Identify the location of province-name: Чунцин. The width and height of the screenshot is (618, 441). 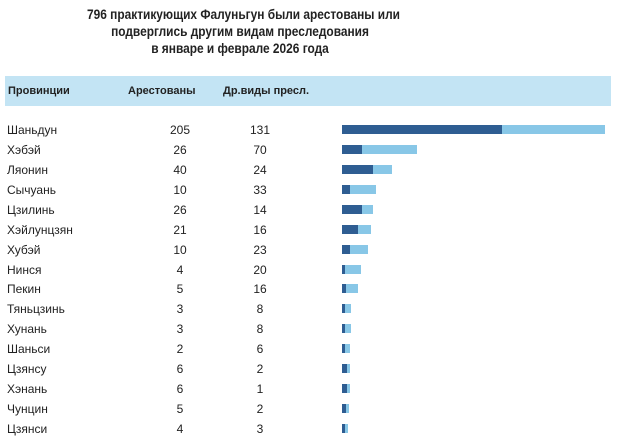
(27, 409).